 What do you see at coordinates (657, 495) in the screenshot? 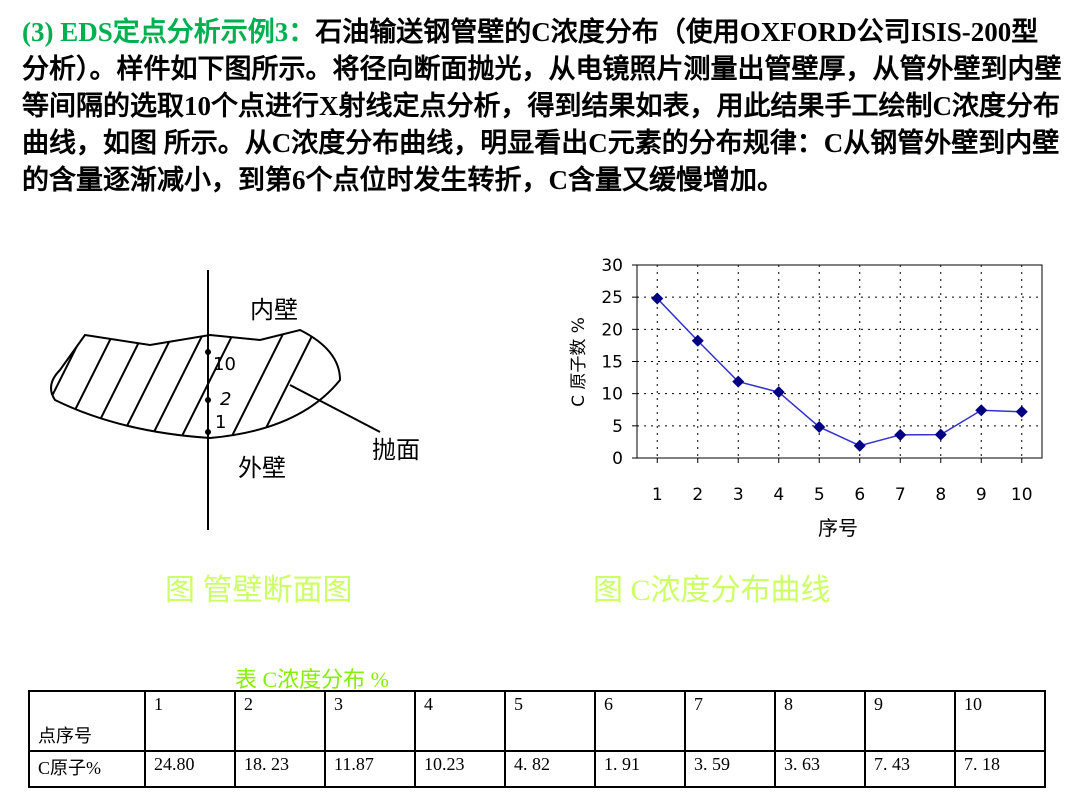
I see `x-tick-label: 1` at bounding box center [657, 495].